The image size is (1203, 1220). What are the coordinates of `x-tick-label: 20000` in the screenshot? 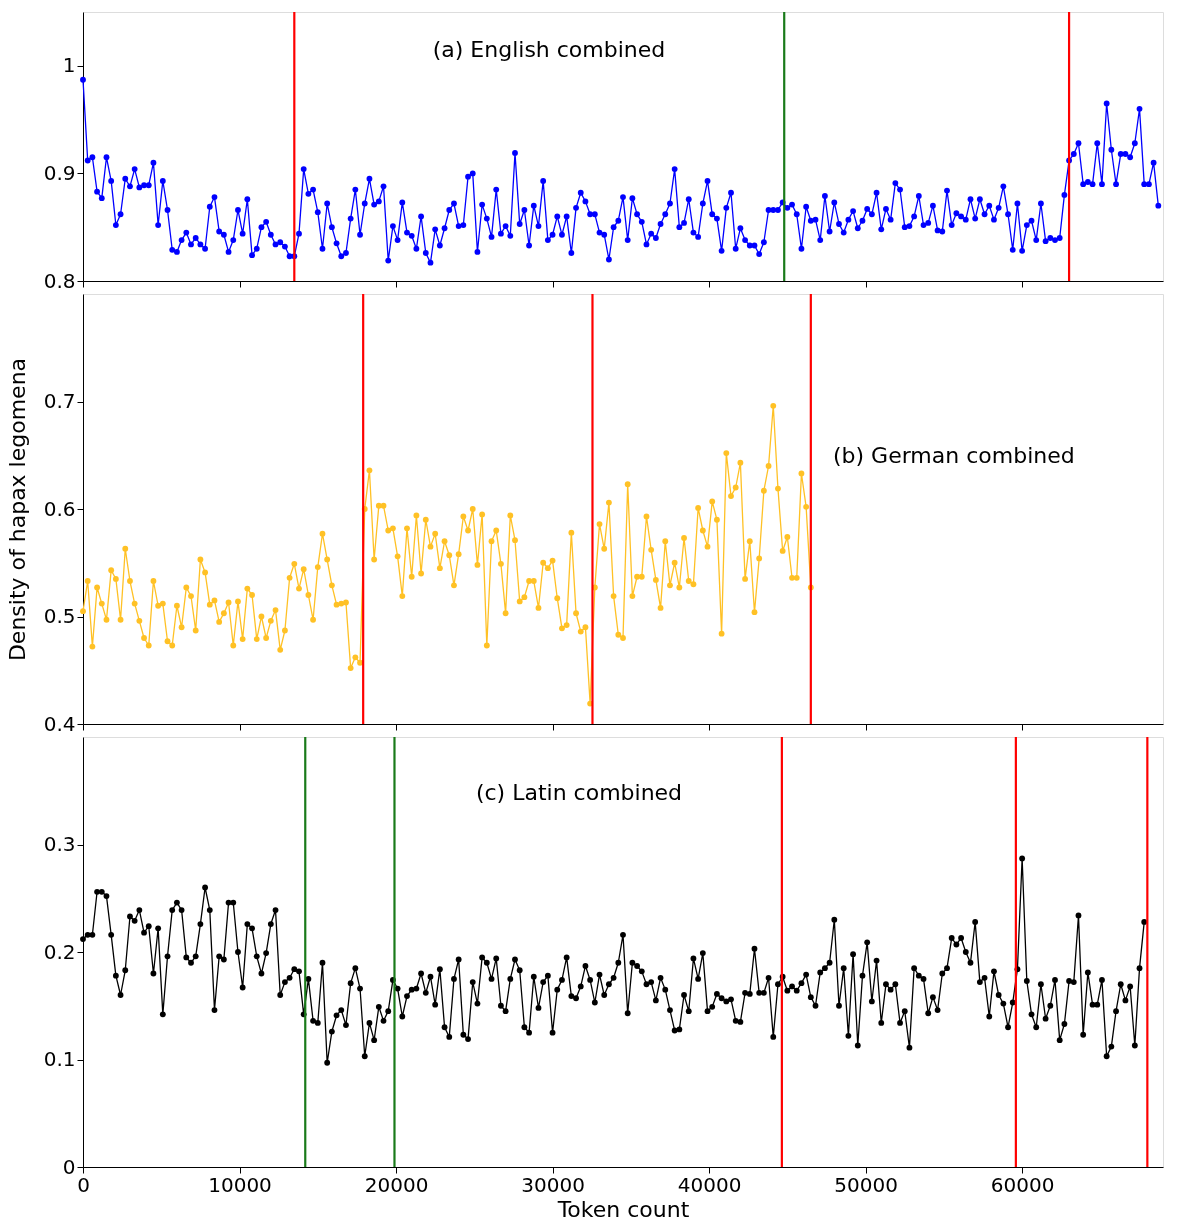 It's located at (396, 1184).